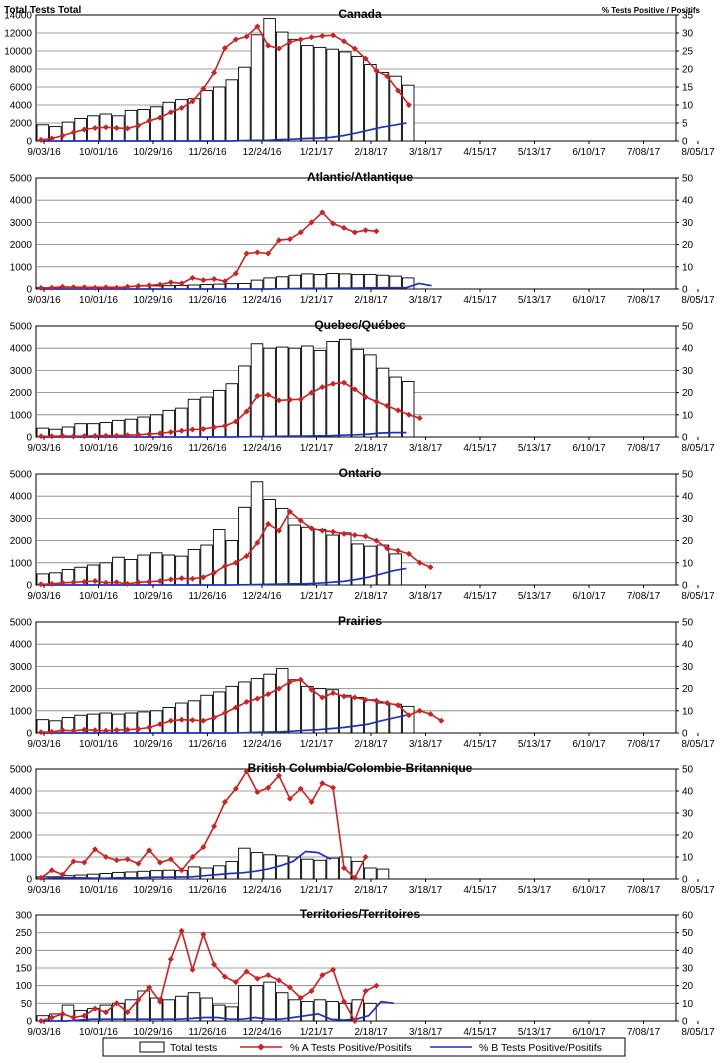 The image size is (720, 1063). What do you see at coordinates (153, 300) in the screenshot?
I see `x-tick-label: 10/29/16` at bounding box center [153, 300].